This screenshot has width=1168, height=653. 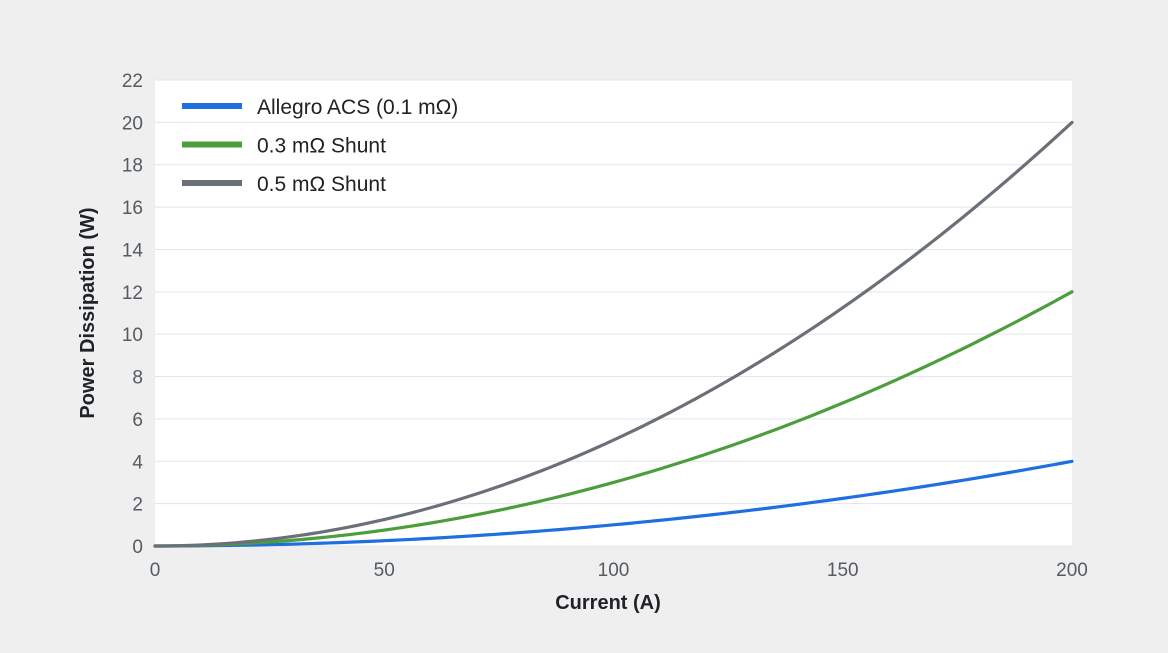 I want to click on y-tick-label: 22, so click(x=132, y=81).